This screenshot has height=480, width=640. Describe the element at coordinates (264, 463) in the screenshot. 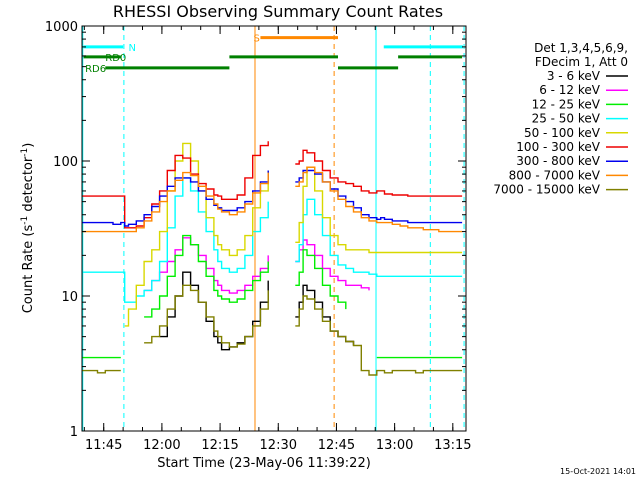

I see `x-axis-label: Start Time (23-May-06 11:39:22)` at that location.